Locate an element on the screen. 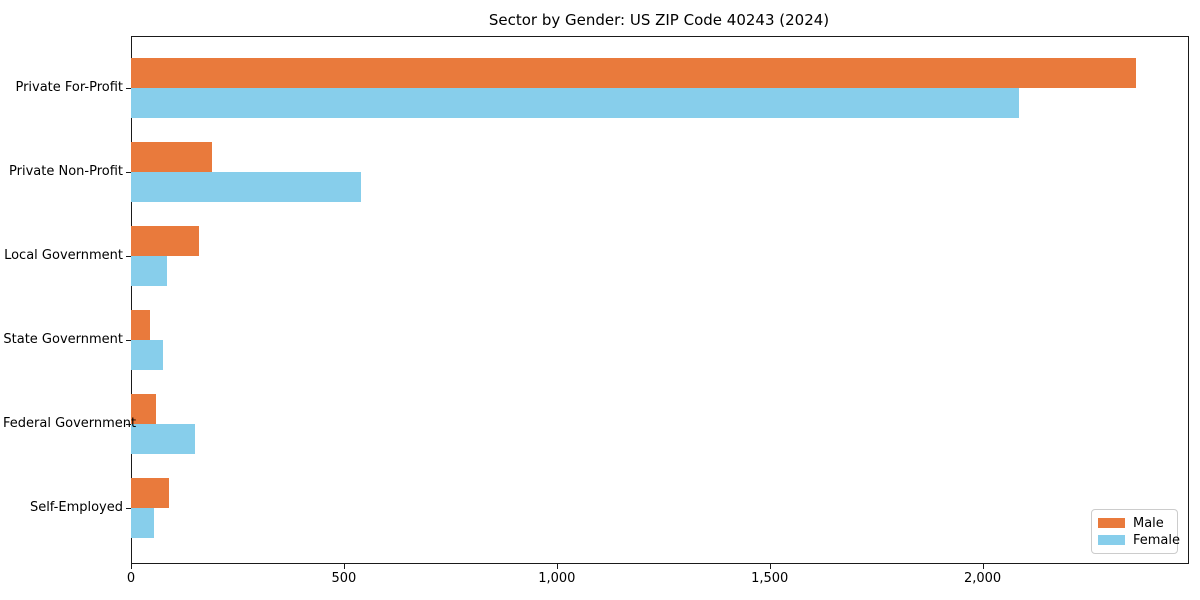  legend: Male Female is located at coordinates (1135, 531).